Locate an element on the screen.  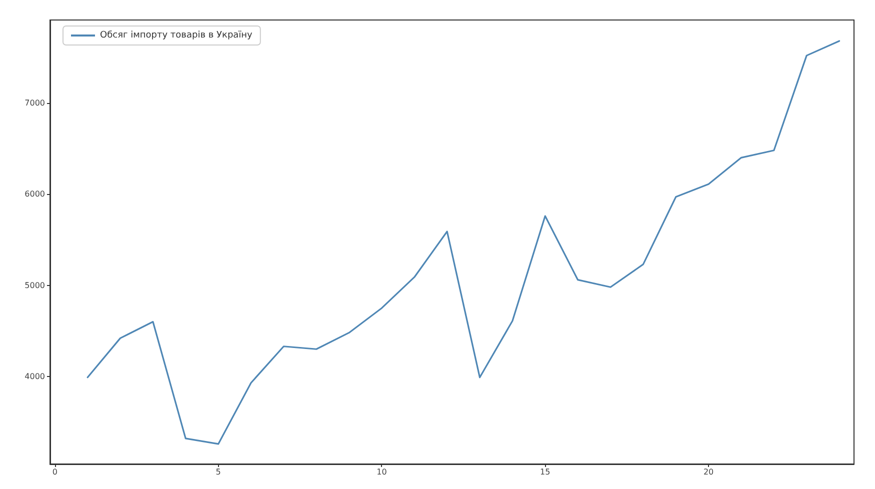
y-tick-label: 5000 is located at coordinates (34, 285).